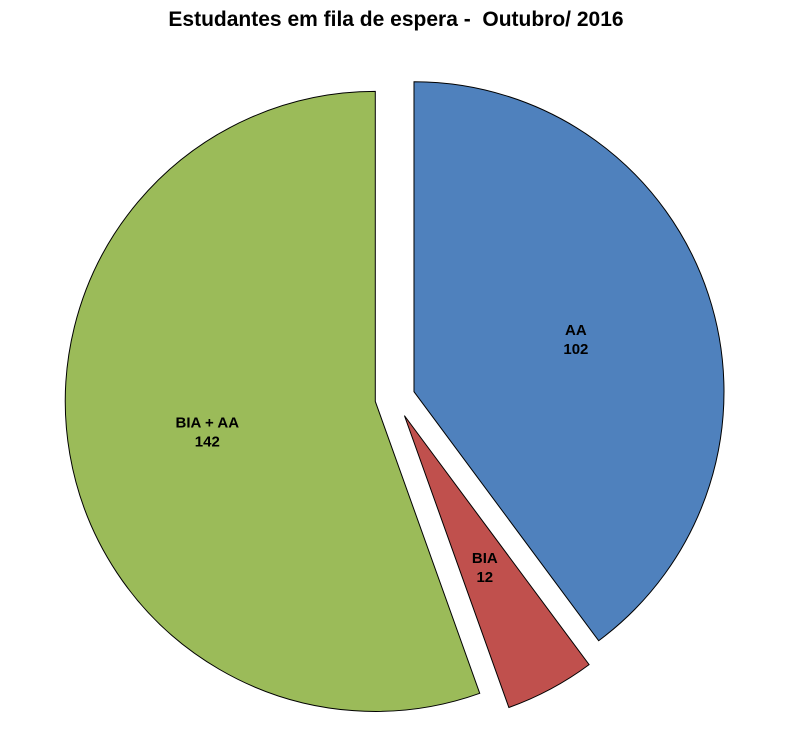 The width and height of the screenshot is (792, 732). What do you see at coordinates (575, 340) in the screenshot?
I see `slice-label-aa: AA 102` at bounding box center [575, 340].